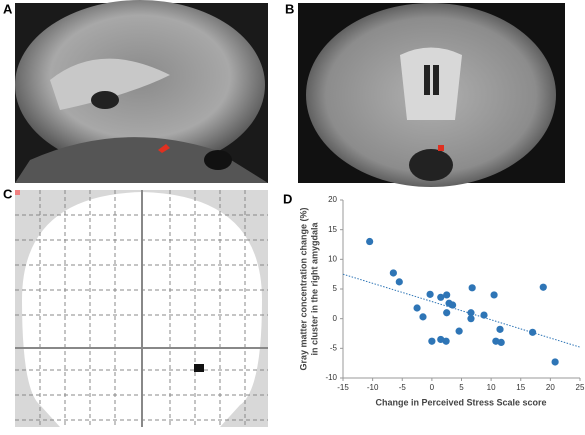  What do you see at coordinates (332, 229) in the screenshot?
I see `y-tick-label: 15` at bounding box center [332, 229].